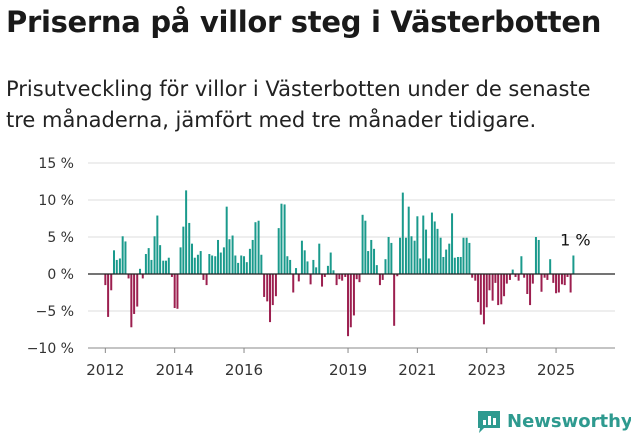 This screenshot has height=439, width=631. I want to click on brand: Newsworthy, so click(553, 421).